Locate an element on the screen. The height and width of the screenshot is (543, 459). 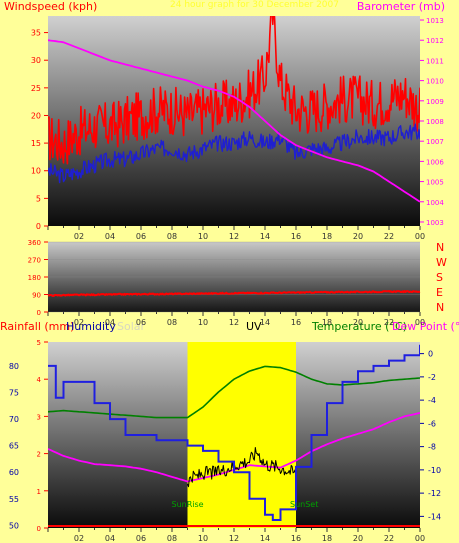
rainfall-axis-title: Rainfall (mm) is located at coordinates (37, 326).